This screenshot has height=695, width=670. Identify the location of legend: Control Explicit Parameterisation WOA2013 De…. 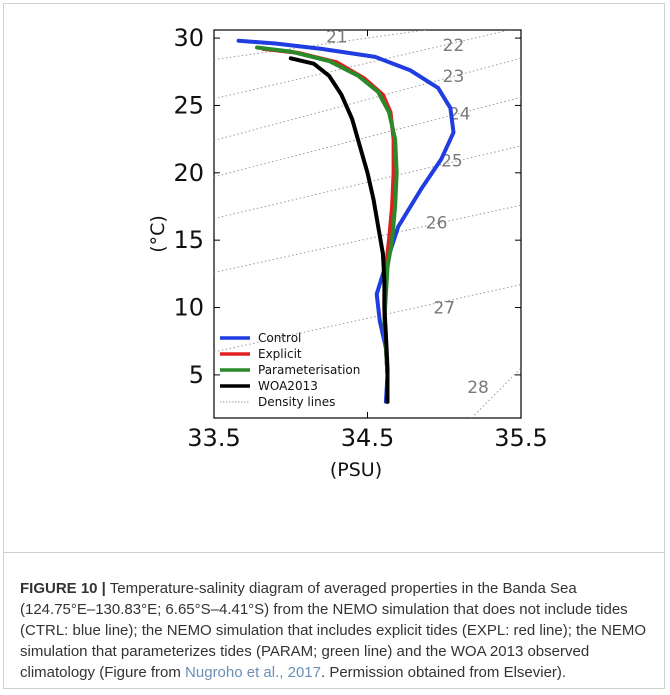
(290, 370).